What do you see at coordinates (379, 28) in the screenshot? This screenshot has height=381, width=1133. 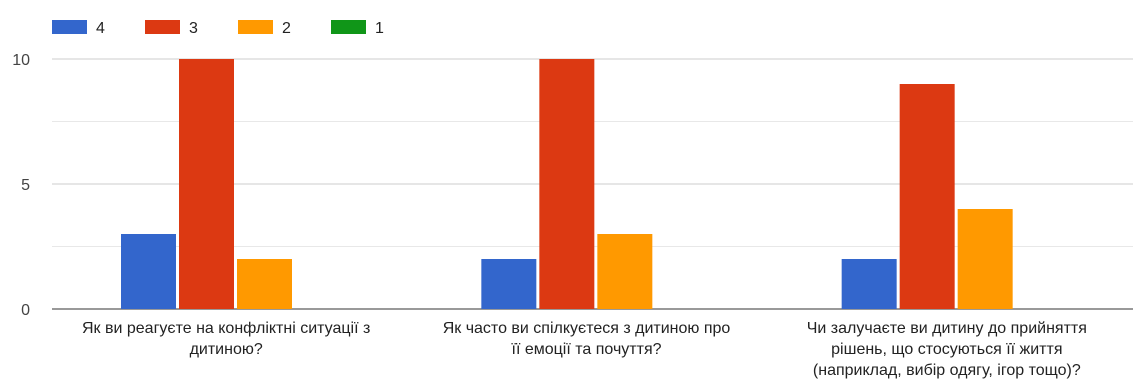 I see `legend-label: 1` at bounding box center [379, 28].